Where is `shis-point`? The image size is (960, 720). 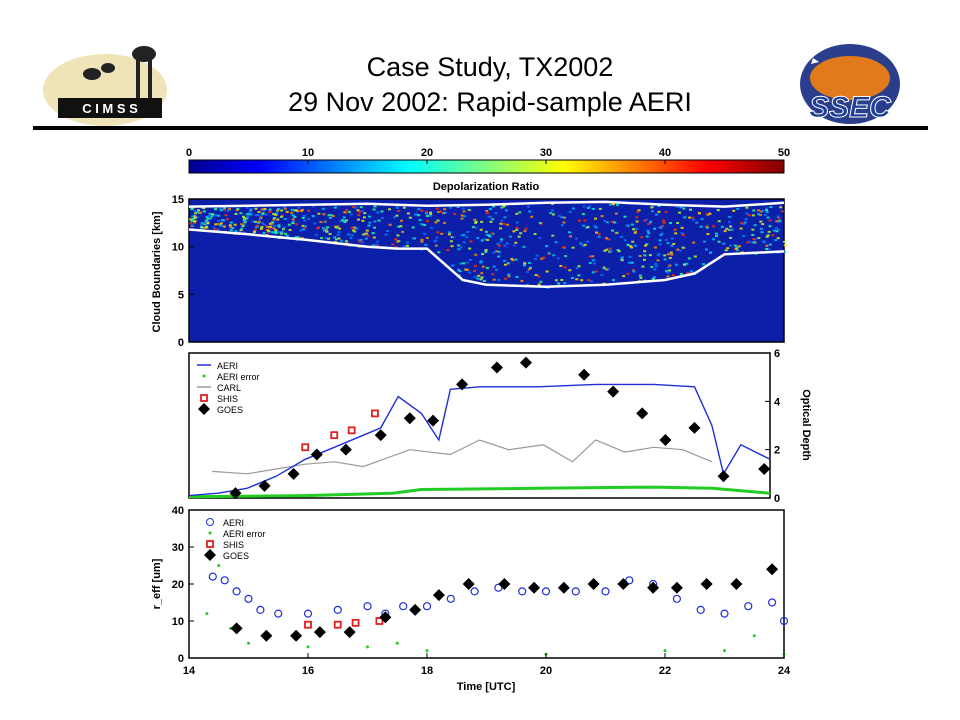 shis-point is located at coordinates (375, 413).